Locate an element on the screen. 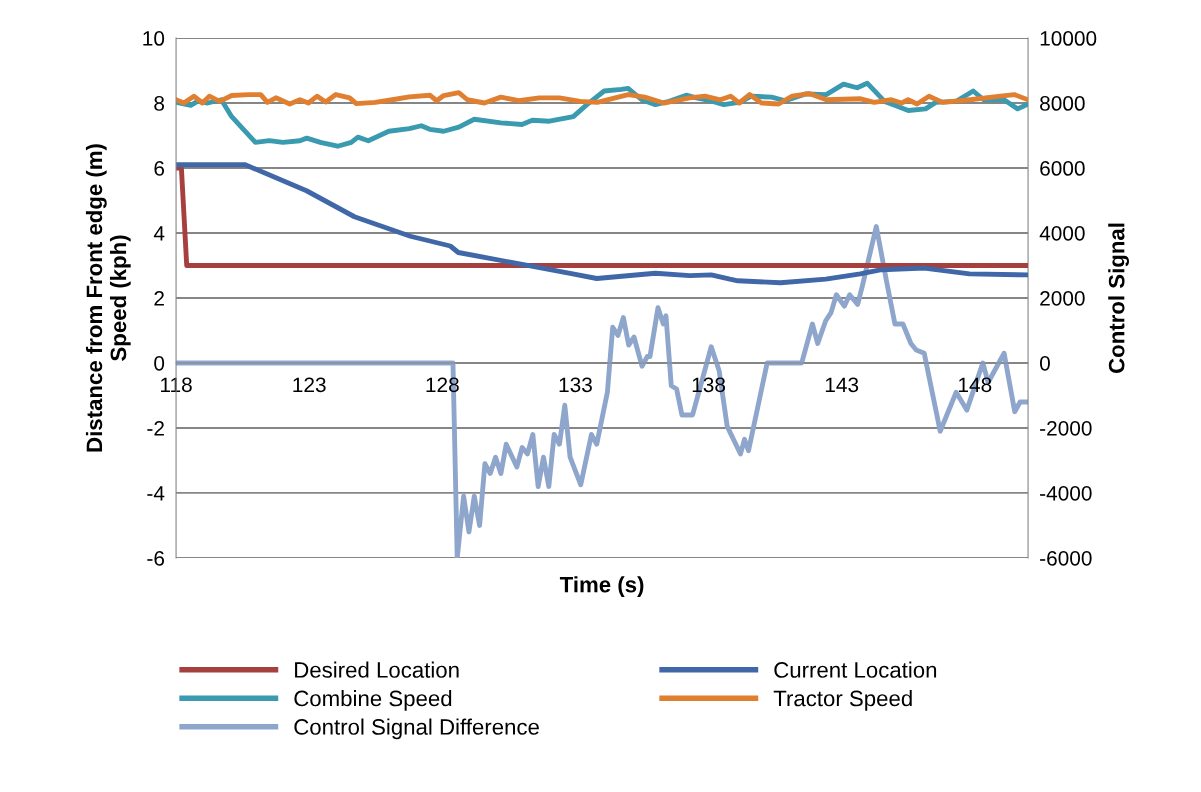 This screenshot has height=792, width=1201. legend-label: Tractor Speed is located at coordinates (842, 700).